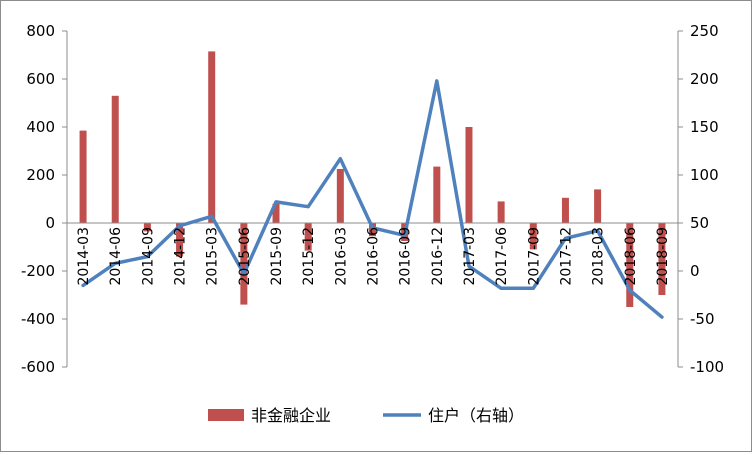 The image size is (752, 455). What do you see at coordinates (116, 256) in the screenshot?
I see `category-label: 2014-06` at bounding box center [116, 256].